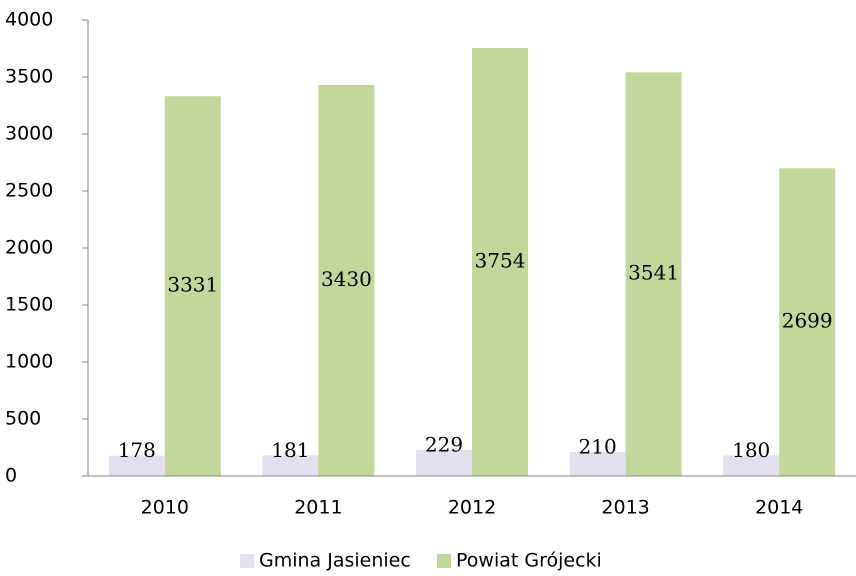 This screenshot has width=856, height=576. What do you see at coordinates (779, 508) in the screenshot?
I see `x-tick-label: 2014` at bounding box center [779, 508].